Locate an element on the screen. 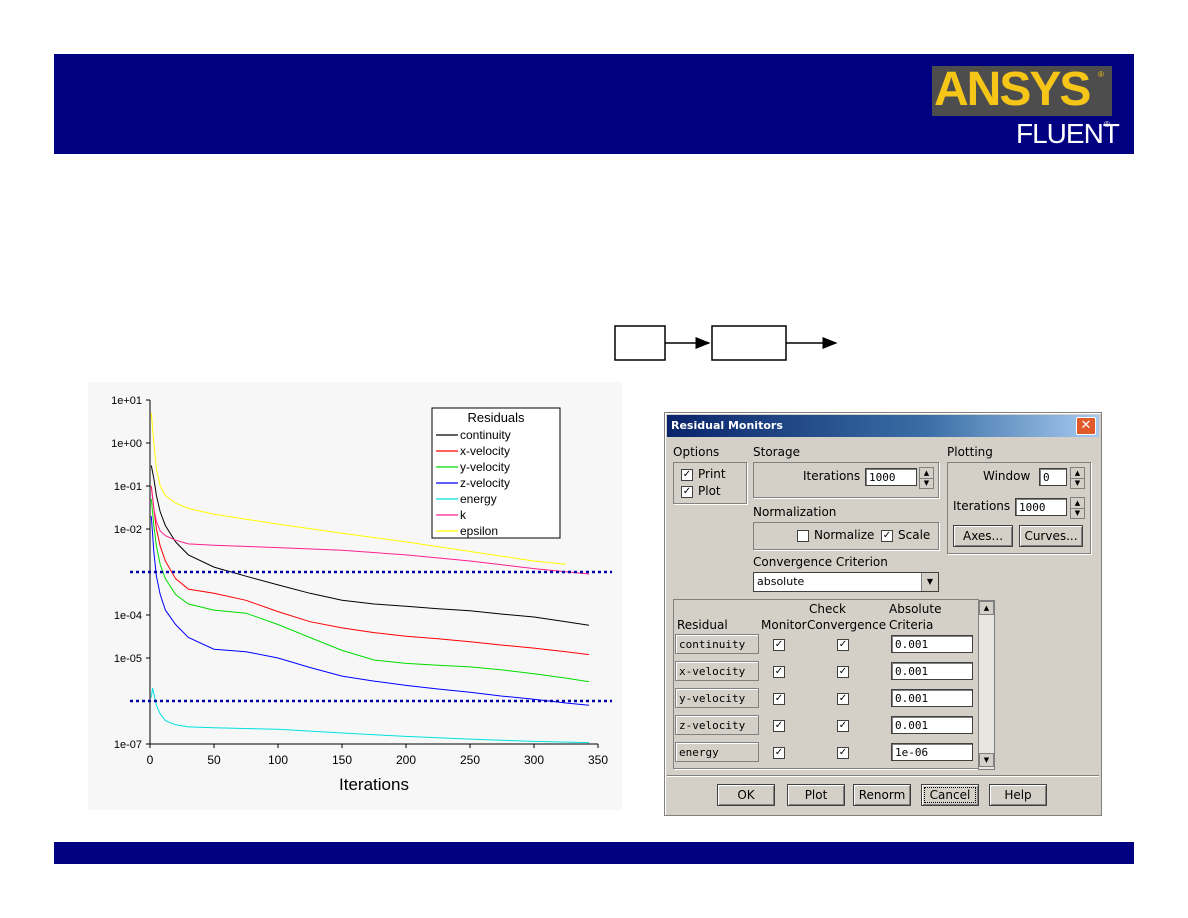 The width and height of the screenshot is (1188, 918). window-spinner: ▲ ▼ is located at coordinates (1077, 478).